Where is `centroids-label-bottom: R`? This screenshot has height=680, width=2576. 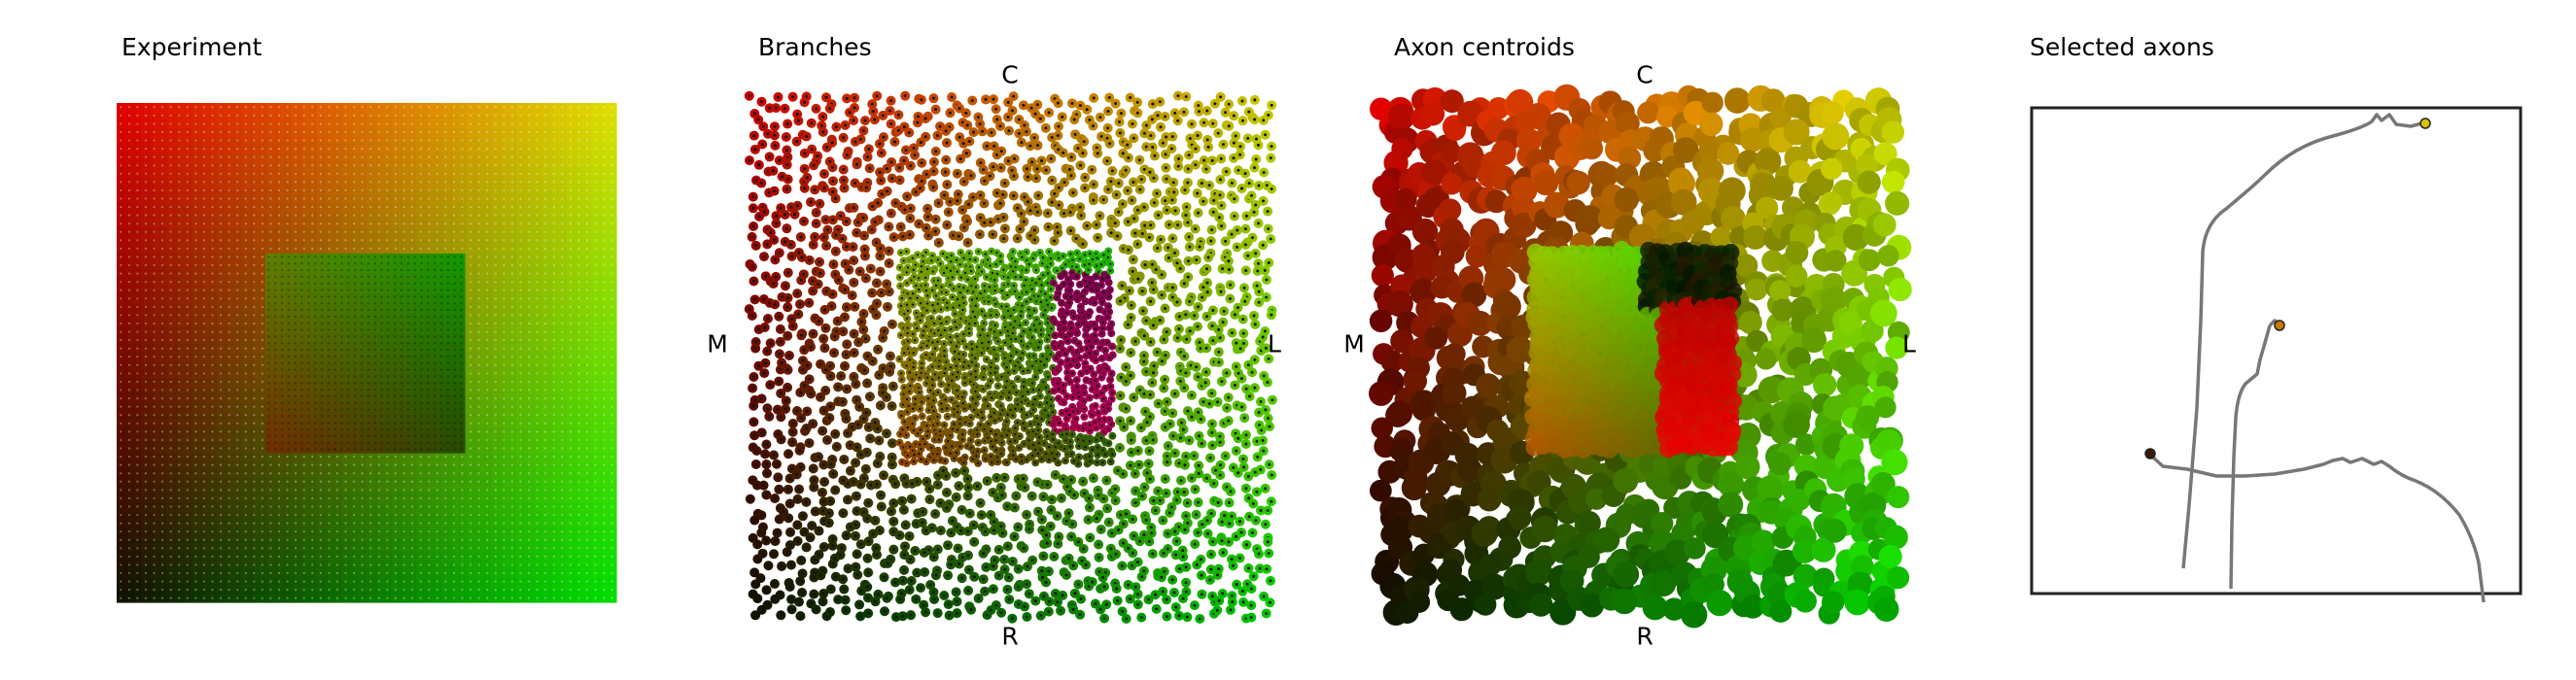
centroids-label-bottom: R is located at coordinates (1645, 636).